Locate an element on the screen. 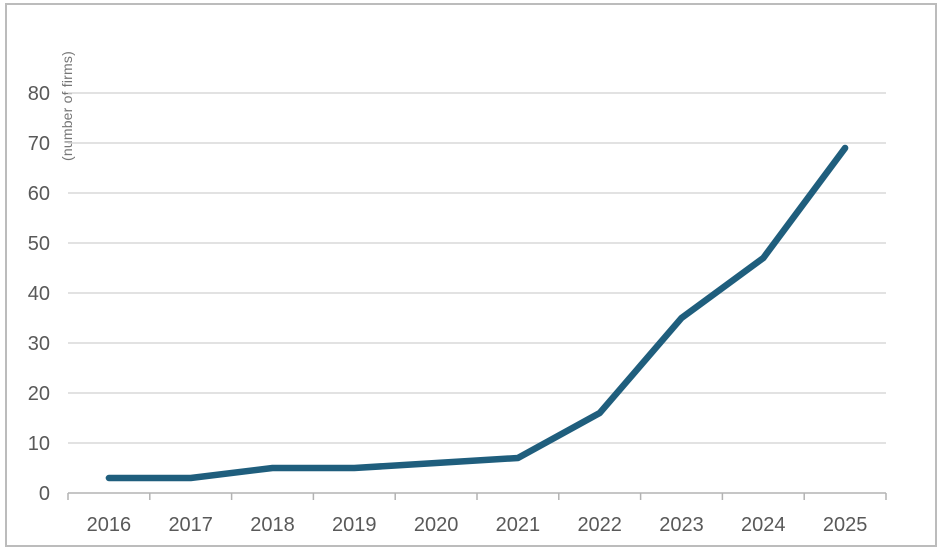 Image resolution: width=943 pixels, height=559 pixels. x-tick-label: 2017 is located at coordinates (190, 525).